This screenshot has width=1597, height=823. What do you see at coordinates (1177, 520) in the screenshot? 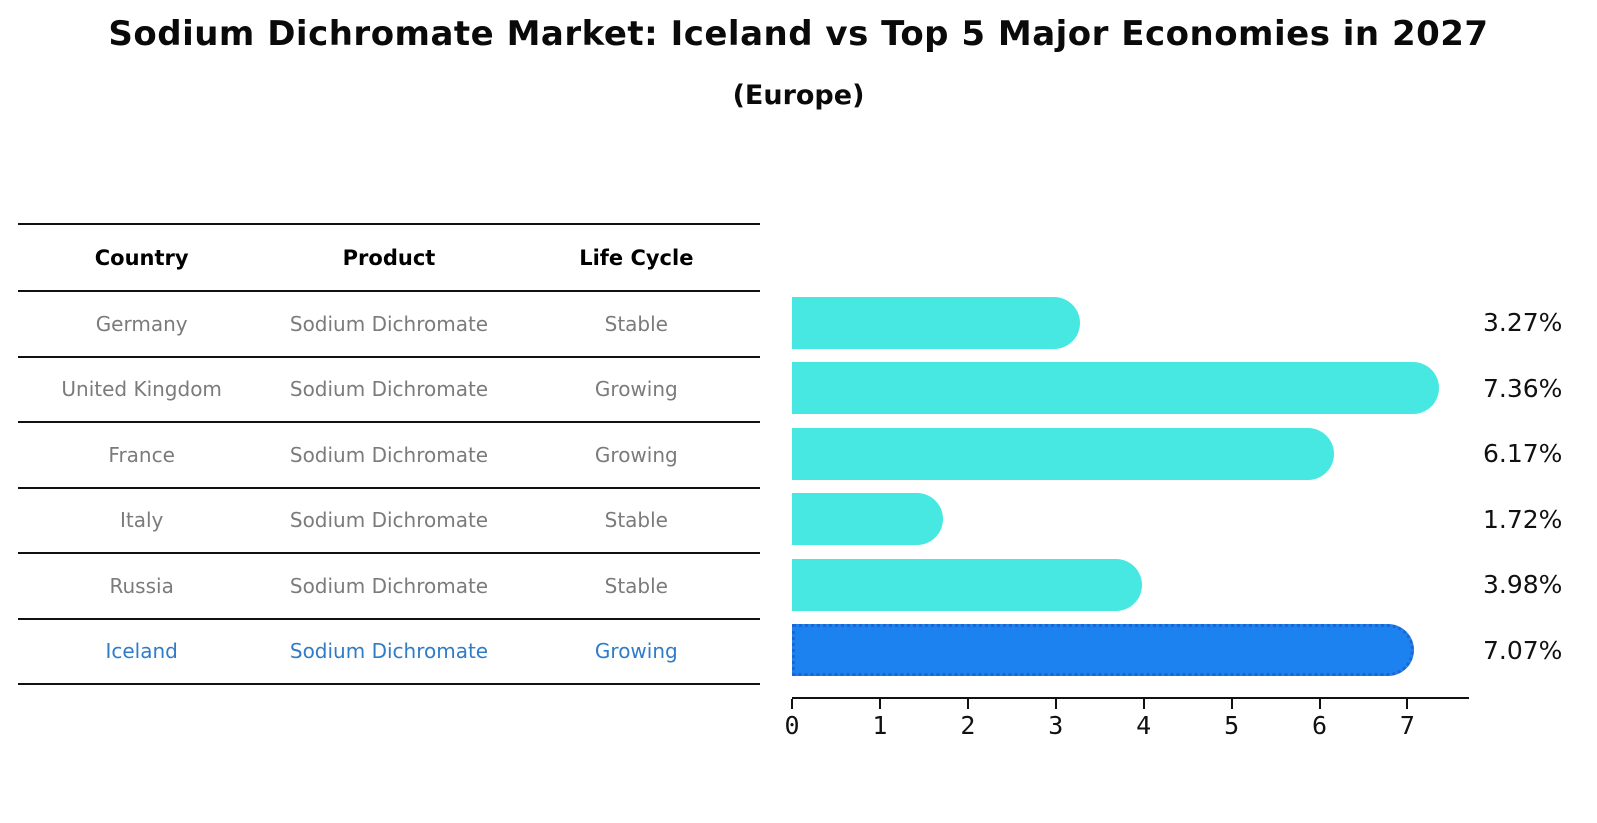
I see `bar-row: 1.72%` at bounding box center [1177, 520].